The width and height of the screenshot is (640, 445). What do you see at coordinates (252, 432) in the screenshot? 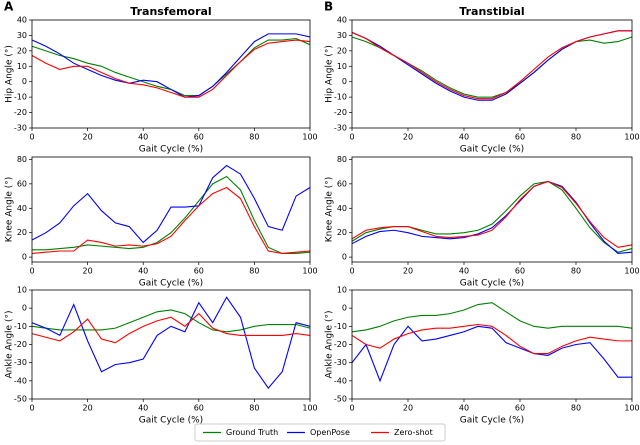
I see `legend-label: Ground Truth` at bounding box center [252, 432].